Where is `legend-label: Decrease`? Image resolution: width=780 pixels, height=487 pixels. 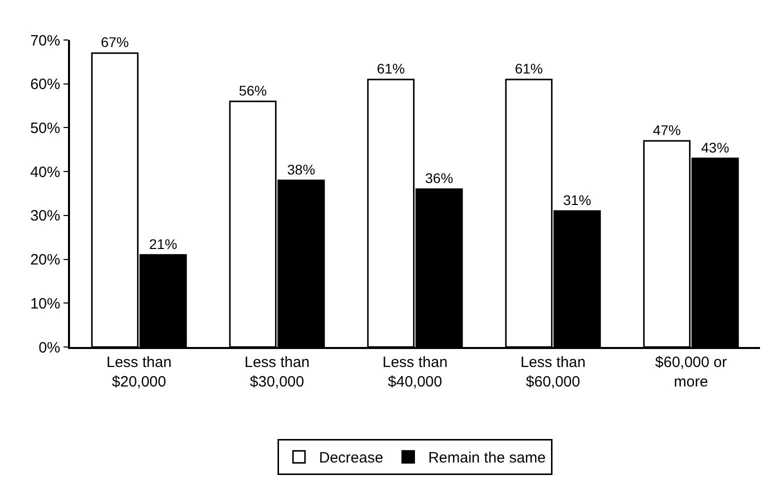
legend-label: Decrease is located at coordinates (351, 458).